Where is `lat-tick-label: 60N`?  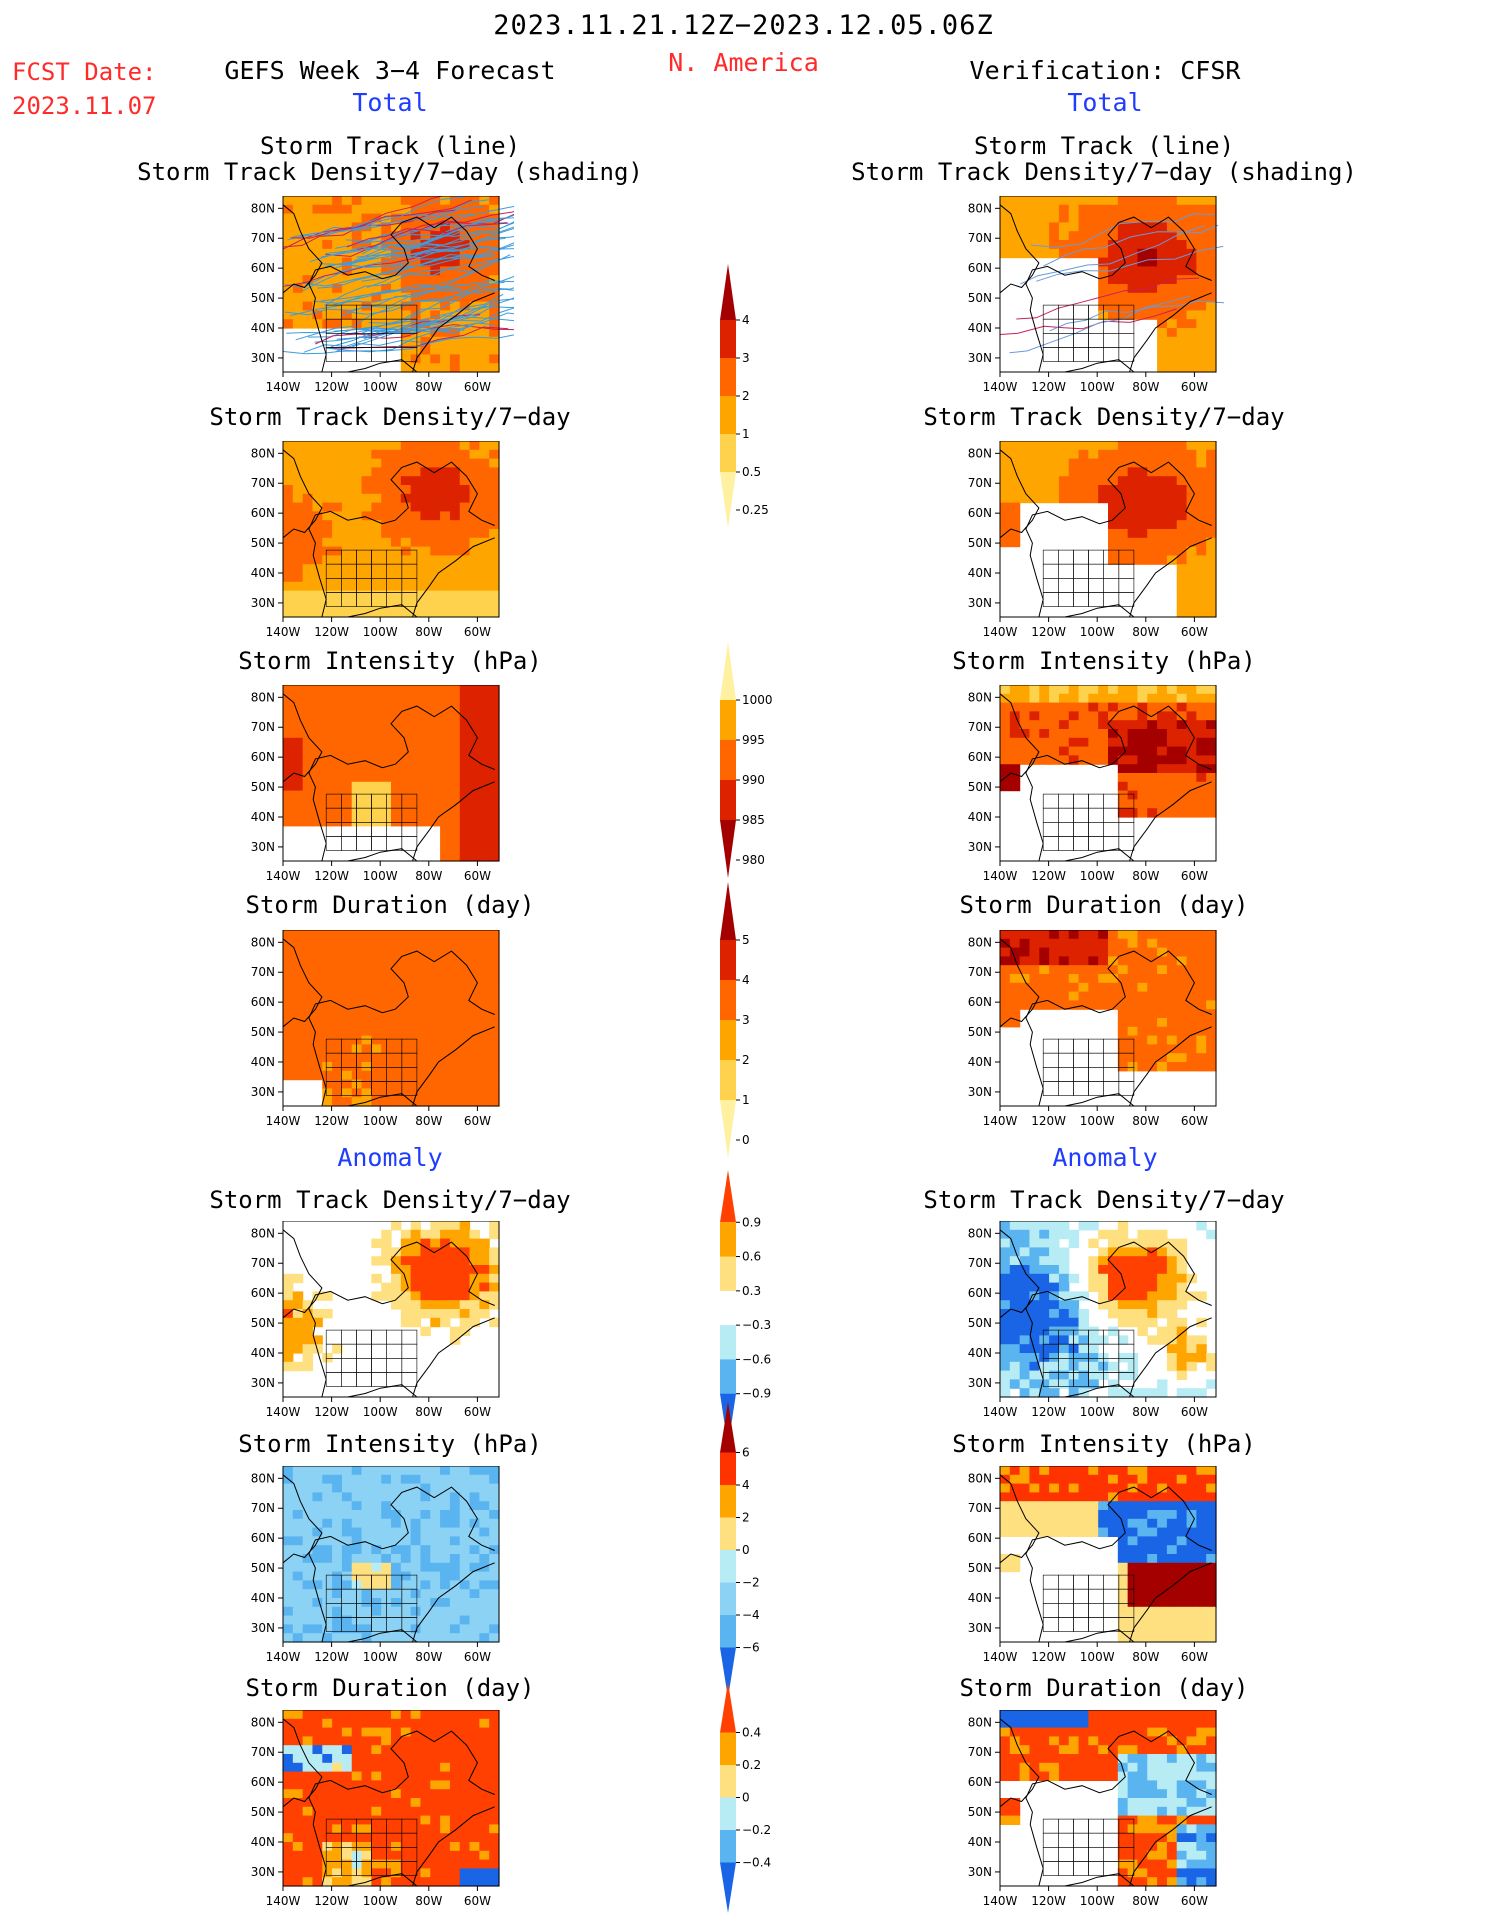
lat-tick-label: 60N is located at coordinates (263, 1293).